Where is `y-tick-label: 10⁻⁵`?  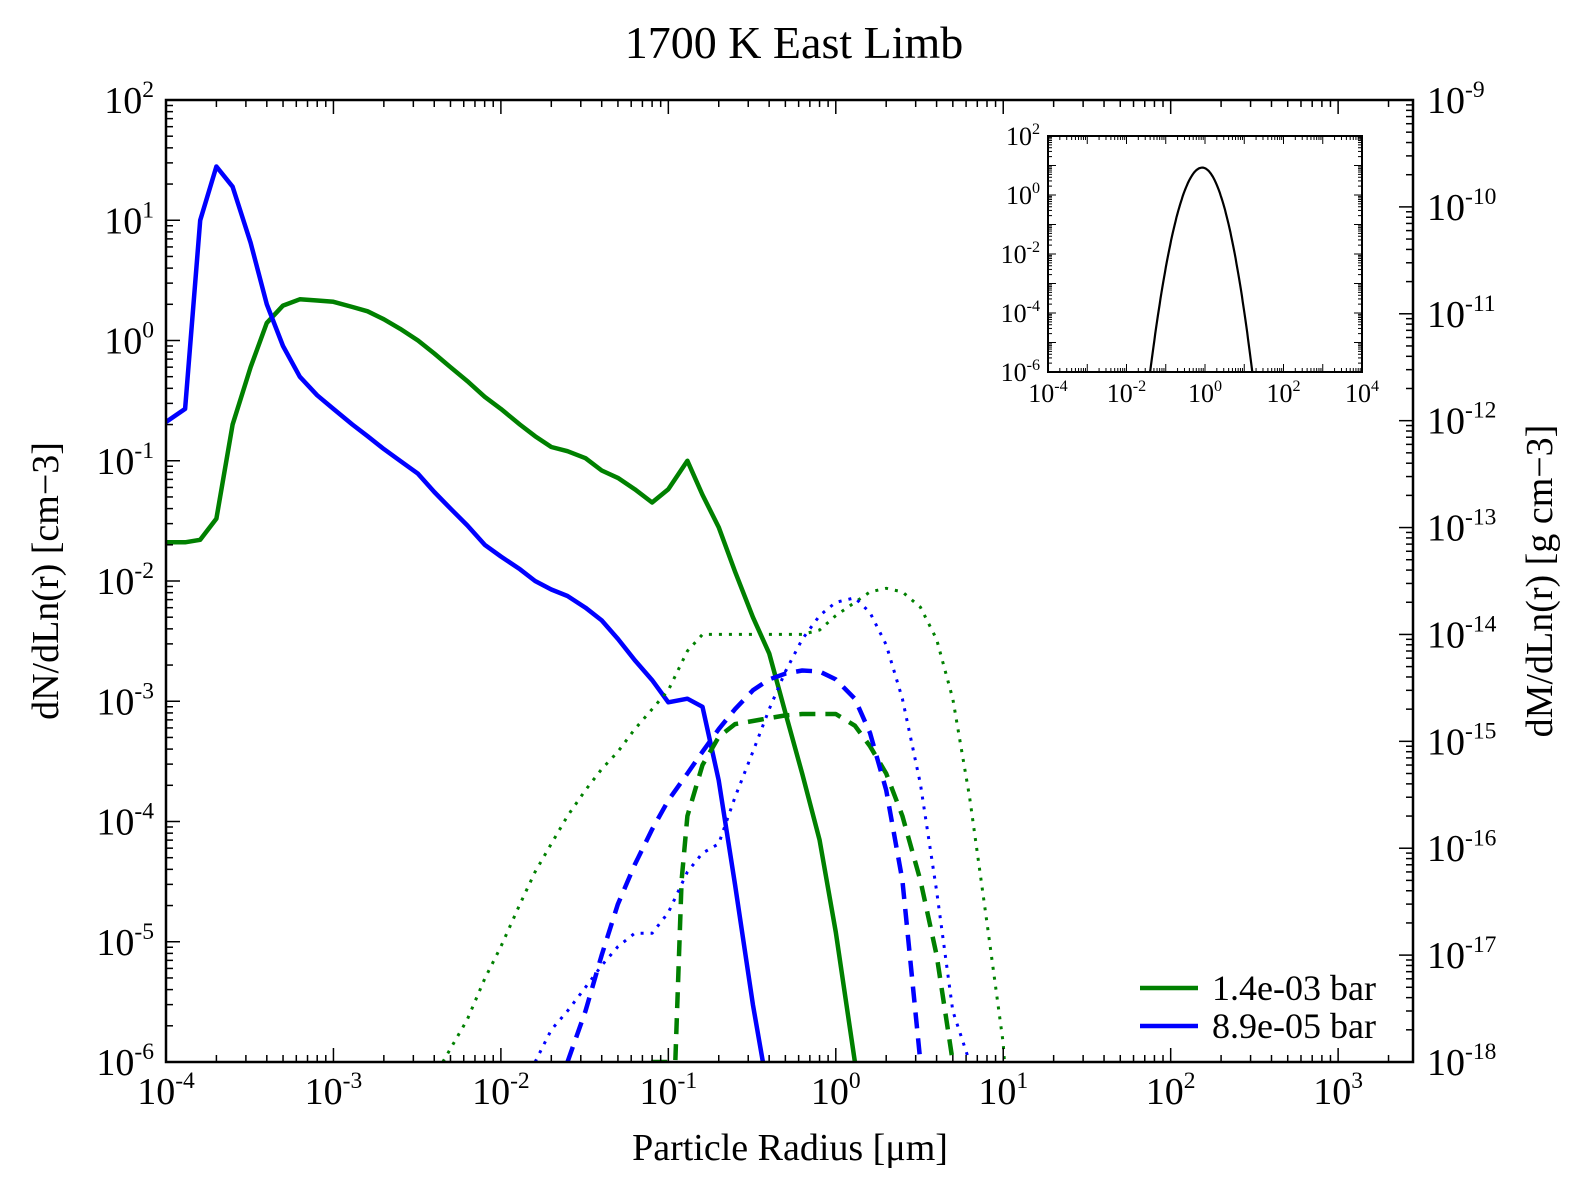
y-tick-label: 10⁻⁵ is located at coordinates (125, 941).